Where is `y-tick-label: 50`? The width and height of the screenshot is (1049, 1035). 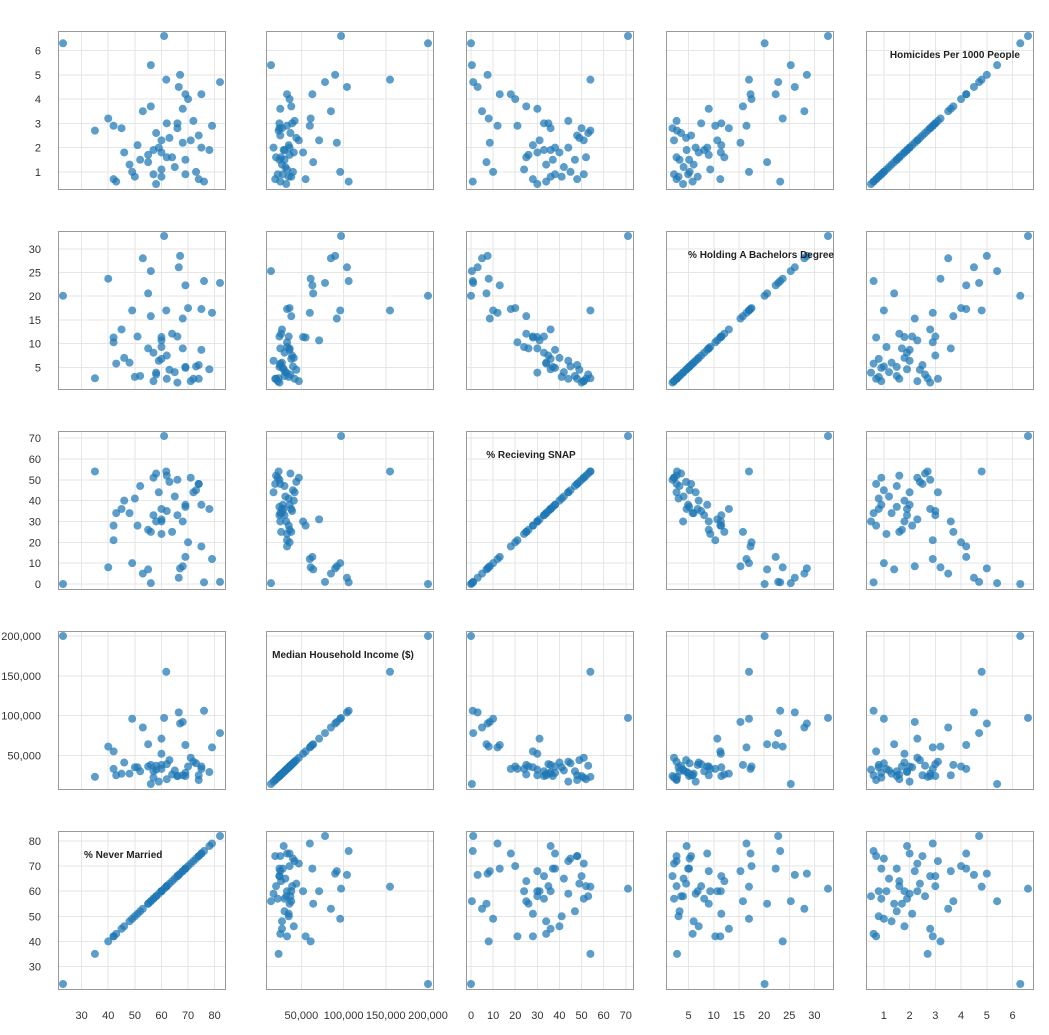
y-tick-label: 50 is located at coordinates (35, 481).